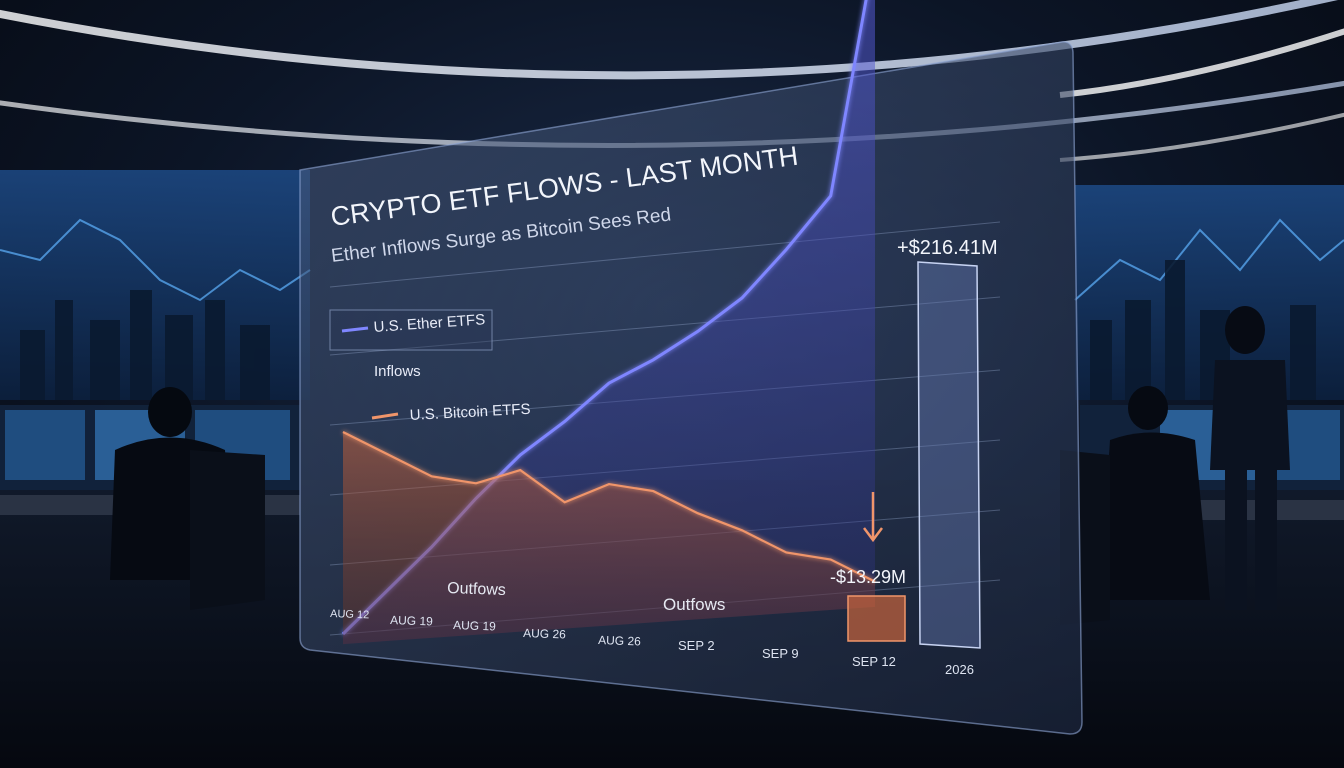 This screenshot has width=1344, height=768. I want to click on x-tick-label: AUG 12, so click(350, 614).